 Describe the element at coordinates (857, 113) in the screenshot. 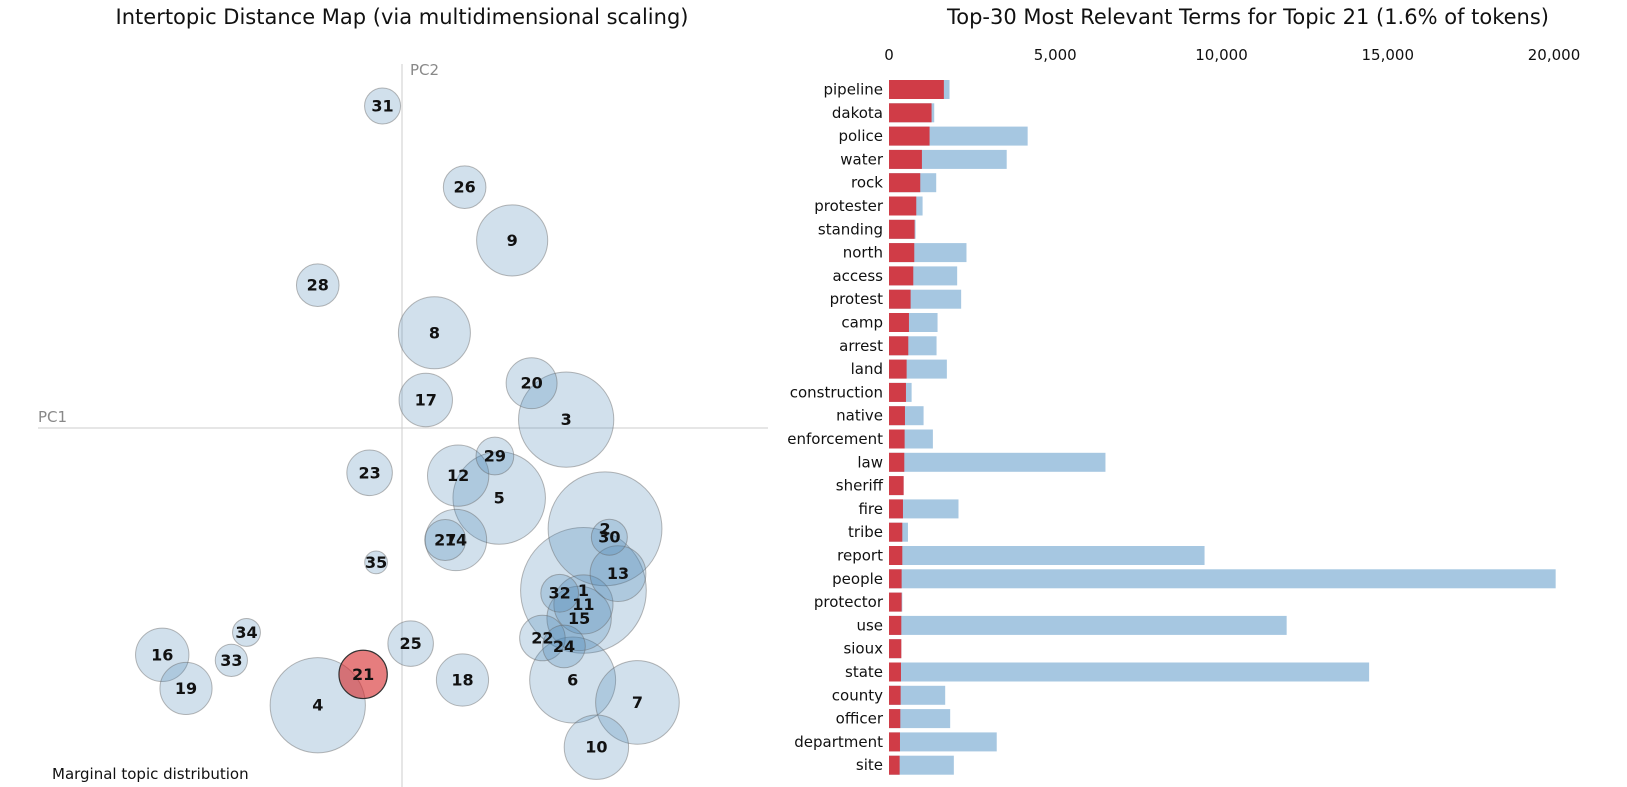

I see `term-label-dakota: dakota` at that location.